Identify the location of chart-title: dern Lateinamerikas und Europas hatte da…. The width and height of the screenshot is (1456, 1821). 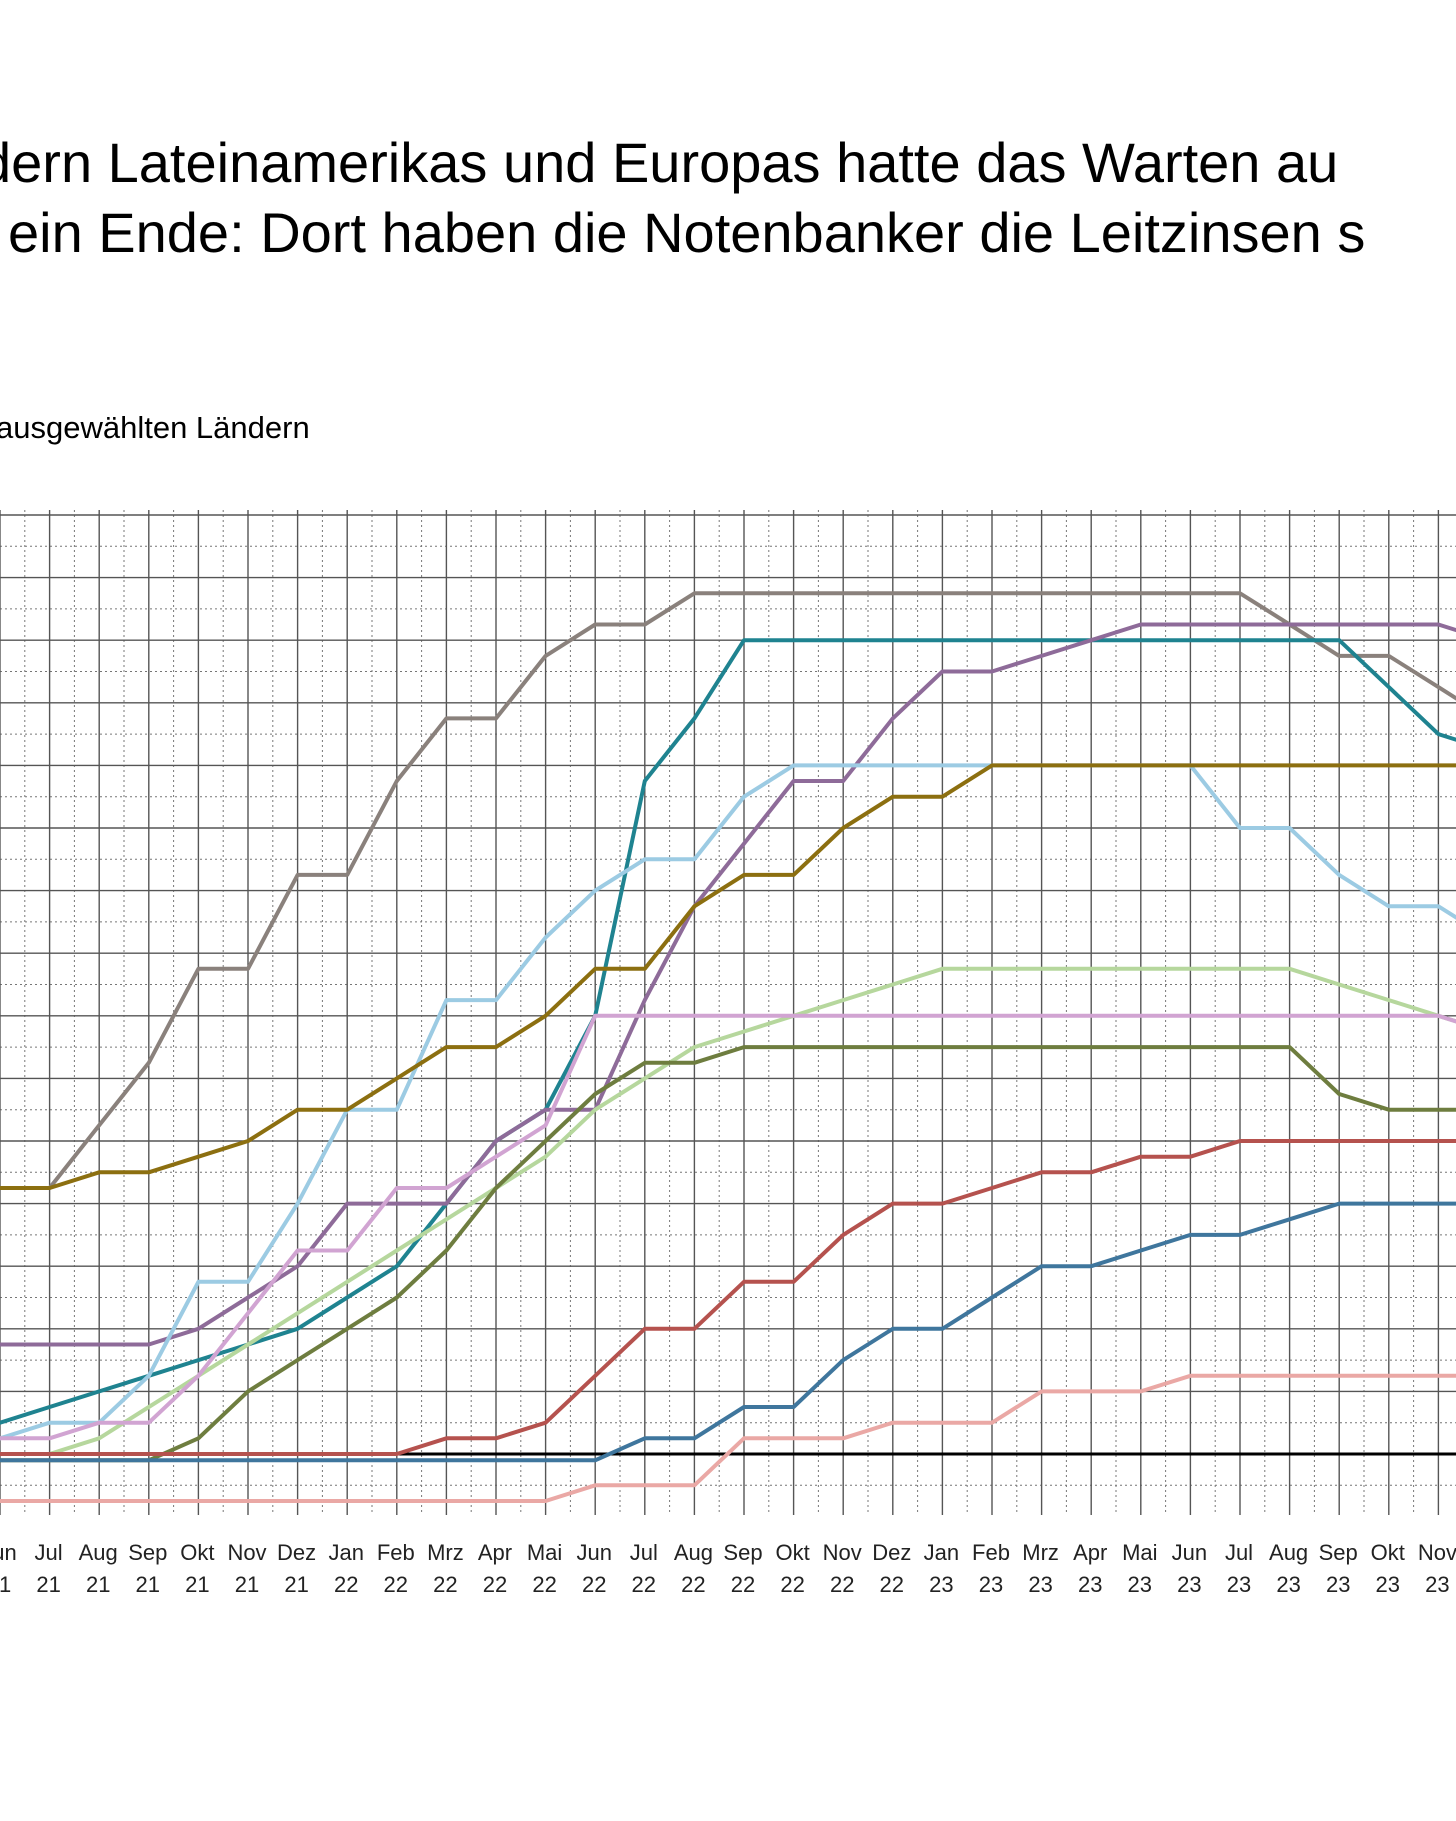
(728, 198).